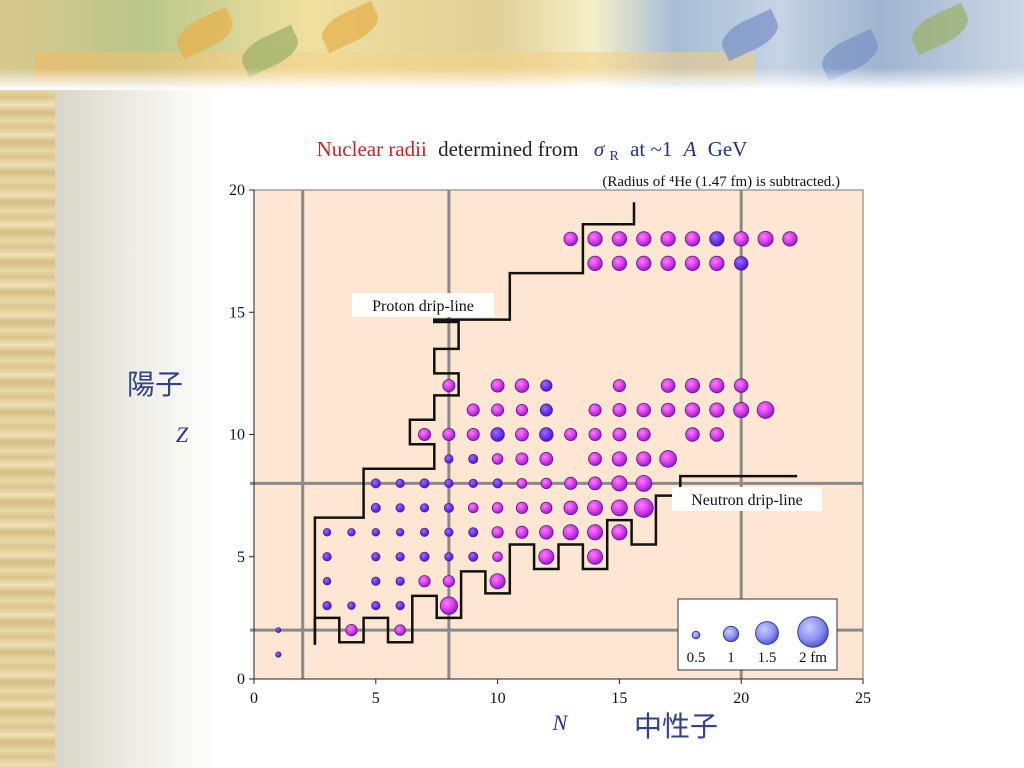 The image size is (1024, 768). I want to click on title-part1: Nuclear radii, so click(372, 149).